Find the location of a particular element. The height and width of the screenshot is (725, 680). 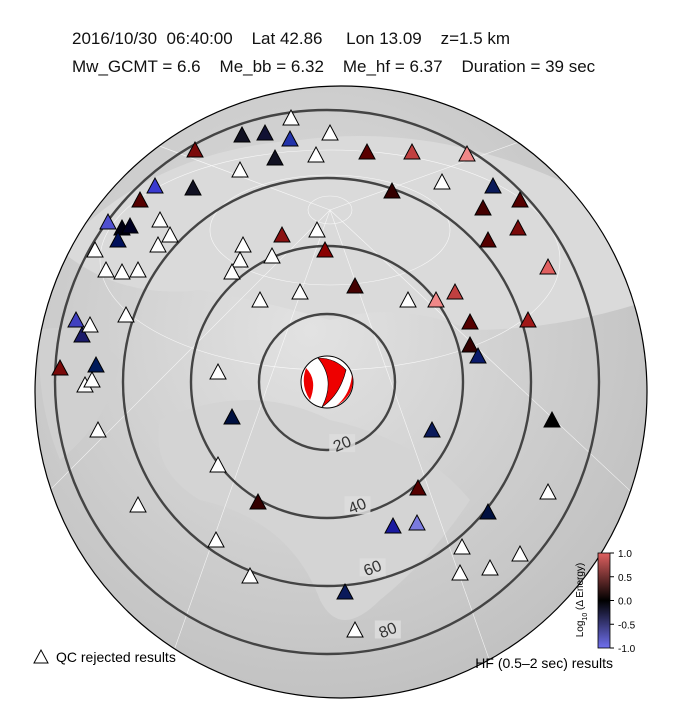

legend-hf-label: HF (0.5–2 sec) results is located at coordinates (544, 663).